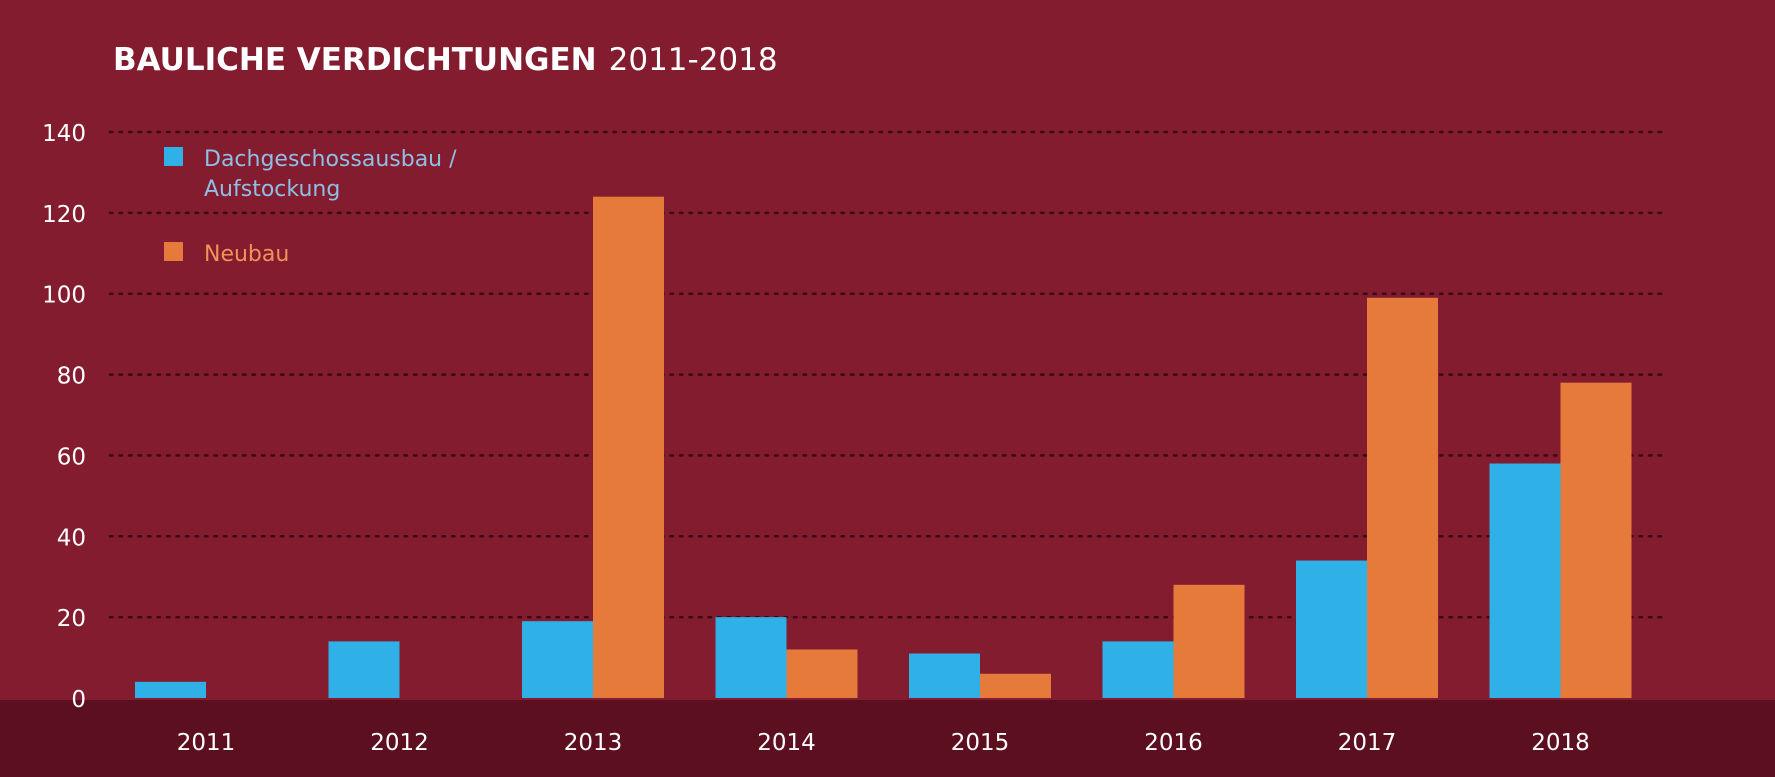  What do you see at coordinates (1402, 497) in the screenshot?
I see `bar-neubau-2017` at bounding box center [1402, 497].